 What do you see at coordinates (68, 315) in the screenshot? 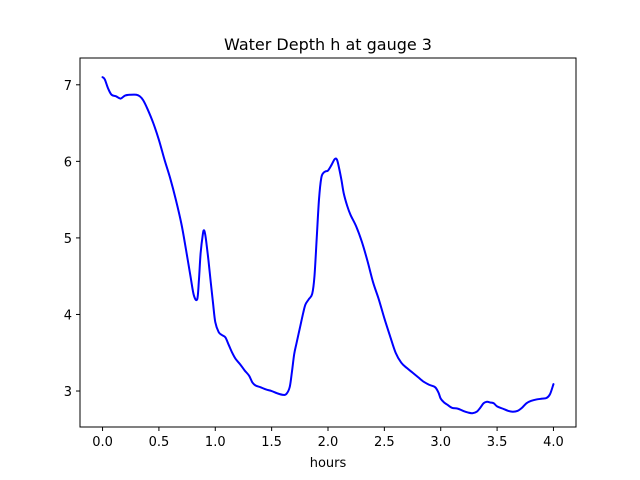
I see `y-tick-label: 4` at bounding box center [68, 315].